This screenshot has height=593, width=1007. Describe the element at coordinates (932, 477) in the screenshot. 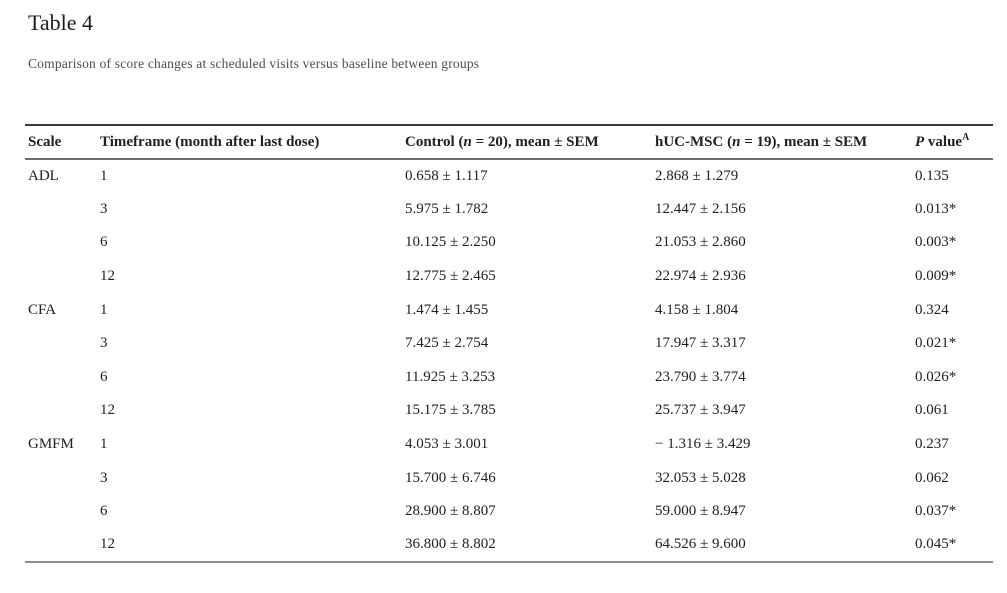

I see `pvalue-cell: 0.062` at that location.